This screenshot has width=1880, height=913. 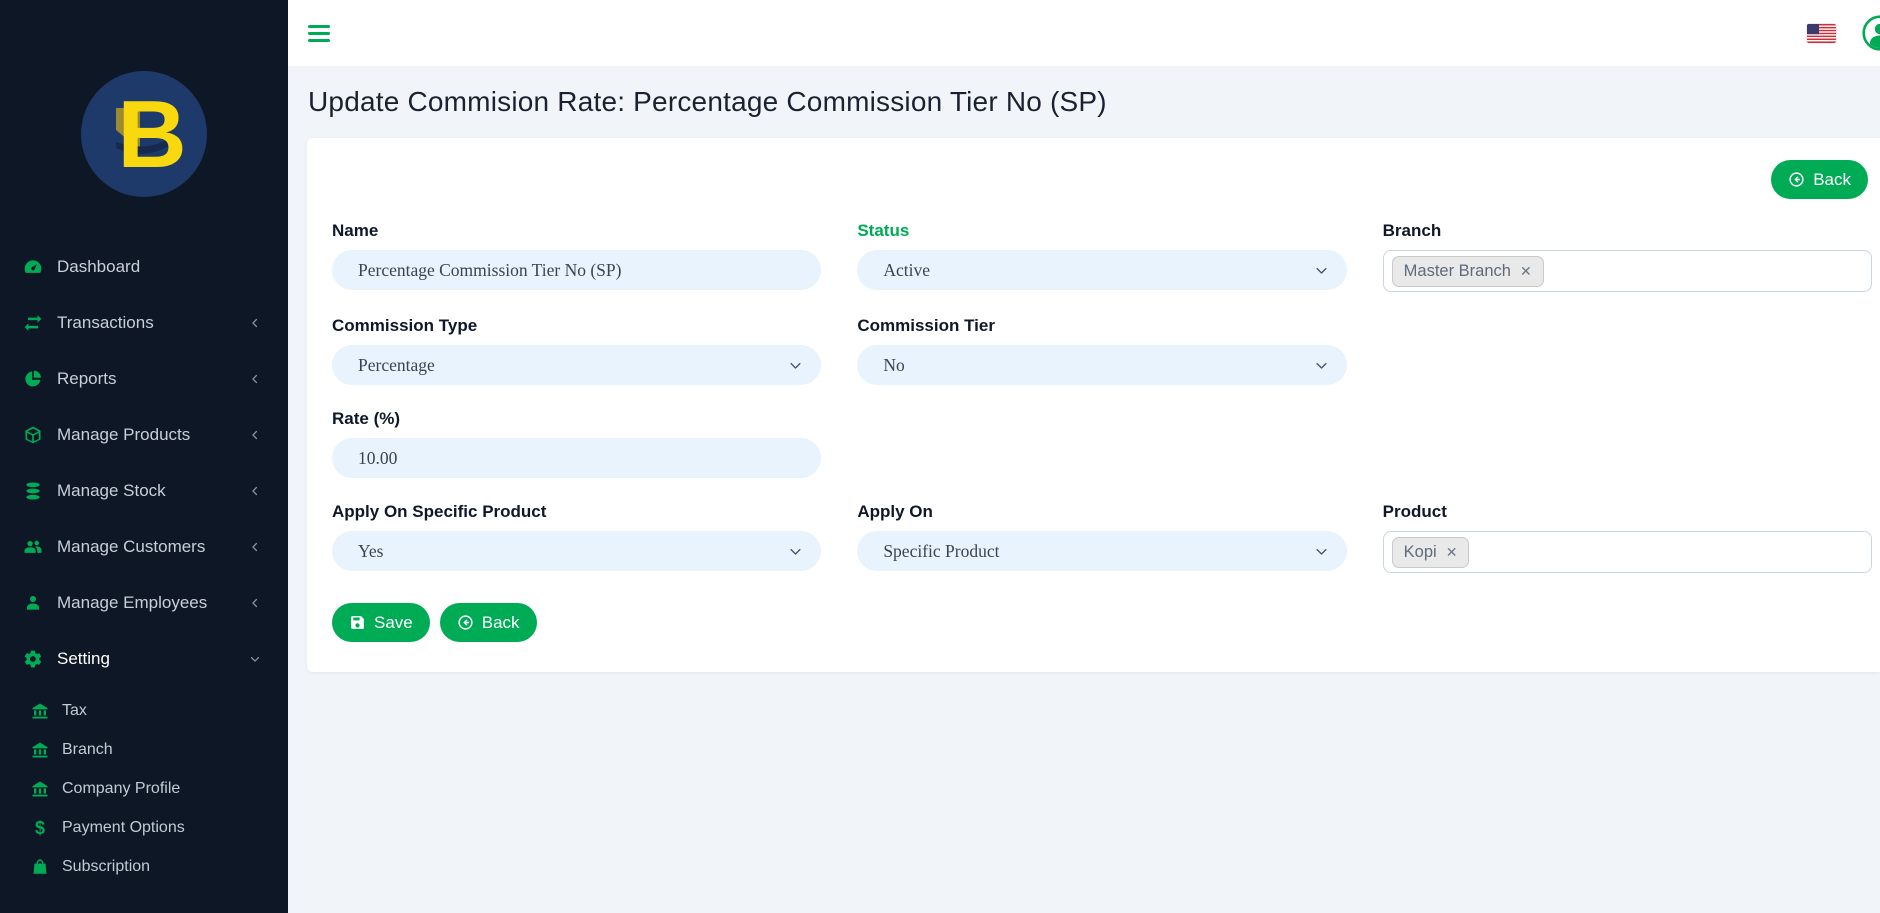 What do you see at coordinates (393, 622) in the screenshot?
I see `save-button-label: Save` at bounding box center [393, 622].